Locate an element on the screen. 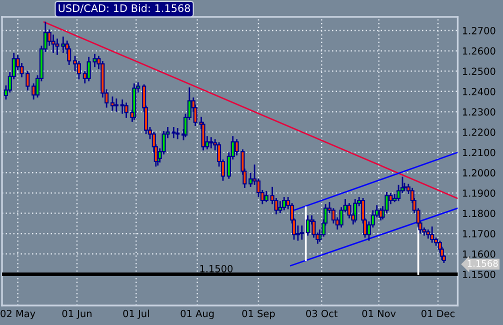  x-tick-label: 01 Nov is located at coordinates (379, 314).